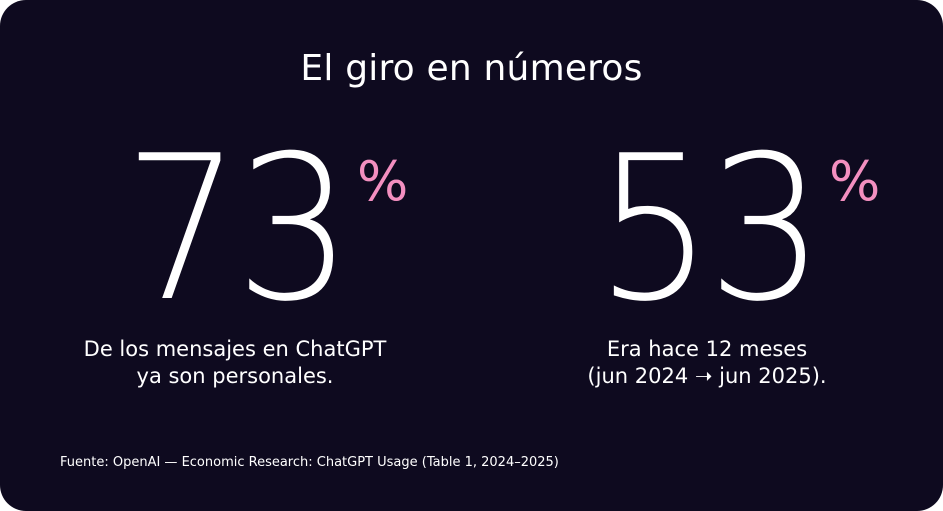 This screenshot has height=511, width=943. Describe the element at coordinates (471, 68) in the screenshot. I see `card-title: El giro en números` at that location.